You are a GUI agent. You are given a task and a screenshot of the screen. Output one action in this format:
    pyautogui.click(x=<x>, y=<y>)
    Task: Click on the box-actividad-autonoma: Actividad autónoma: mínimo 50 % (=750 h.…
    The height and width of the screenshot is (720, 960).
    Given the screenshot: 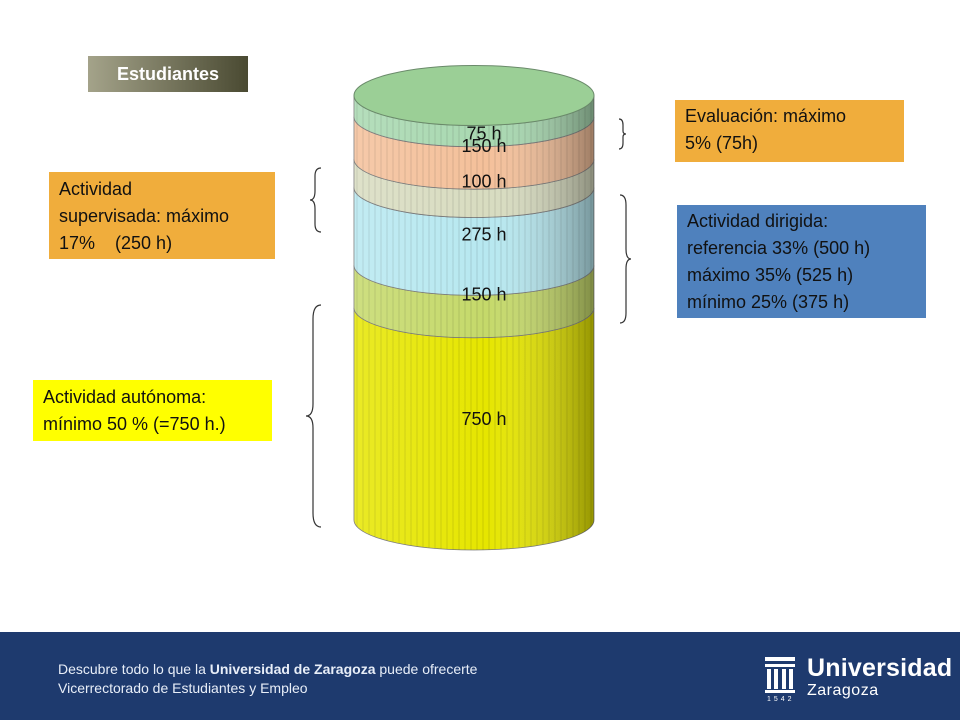 What is the action you would take?
    pyautogui.click(x=152, y=410)
    